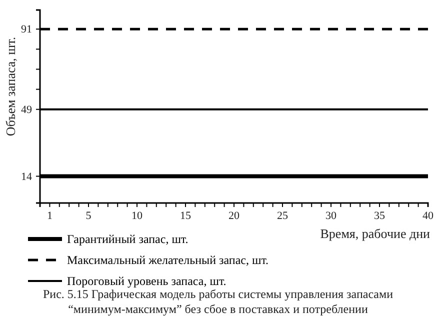 The height and width of the screenshot is (320, 438). Describe the element at coordinates (168, 260) in the screenshot. I see `legend-label: Максимальный желательный запас, шт.` at that location.